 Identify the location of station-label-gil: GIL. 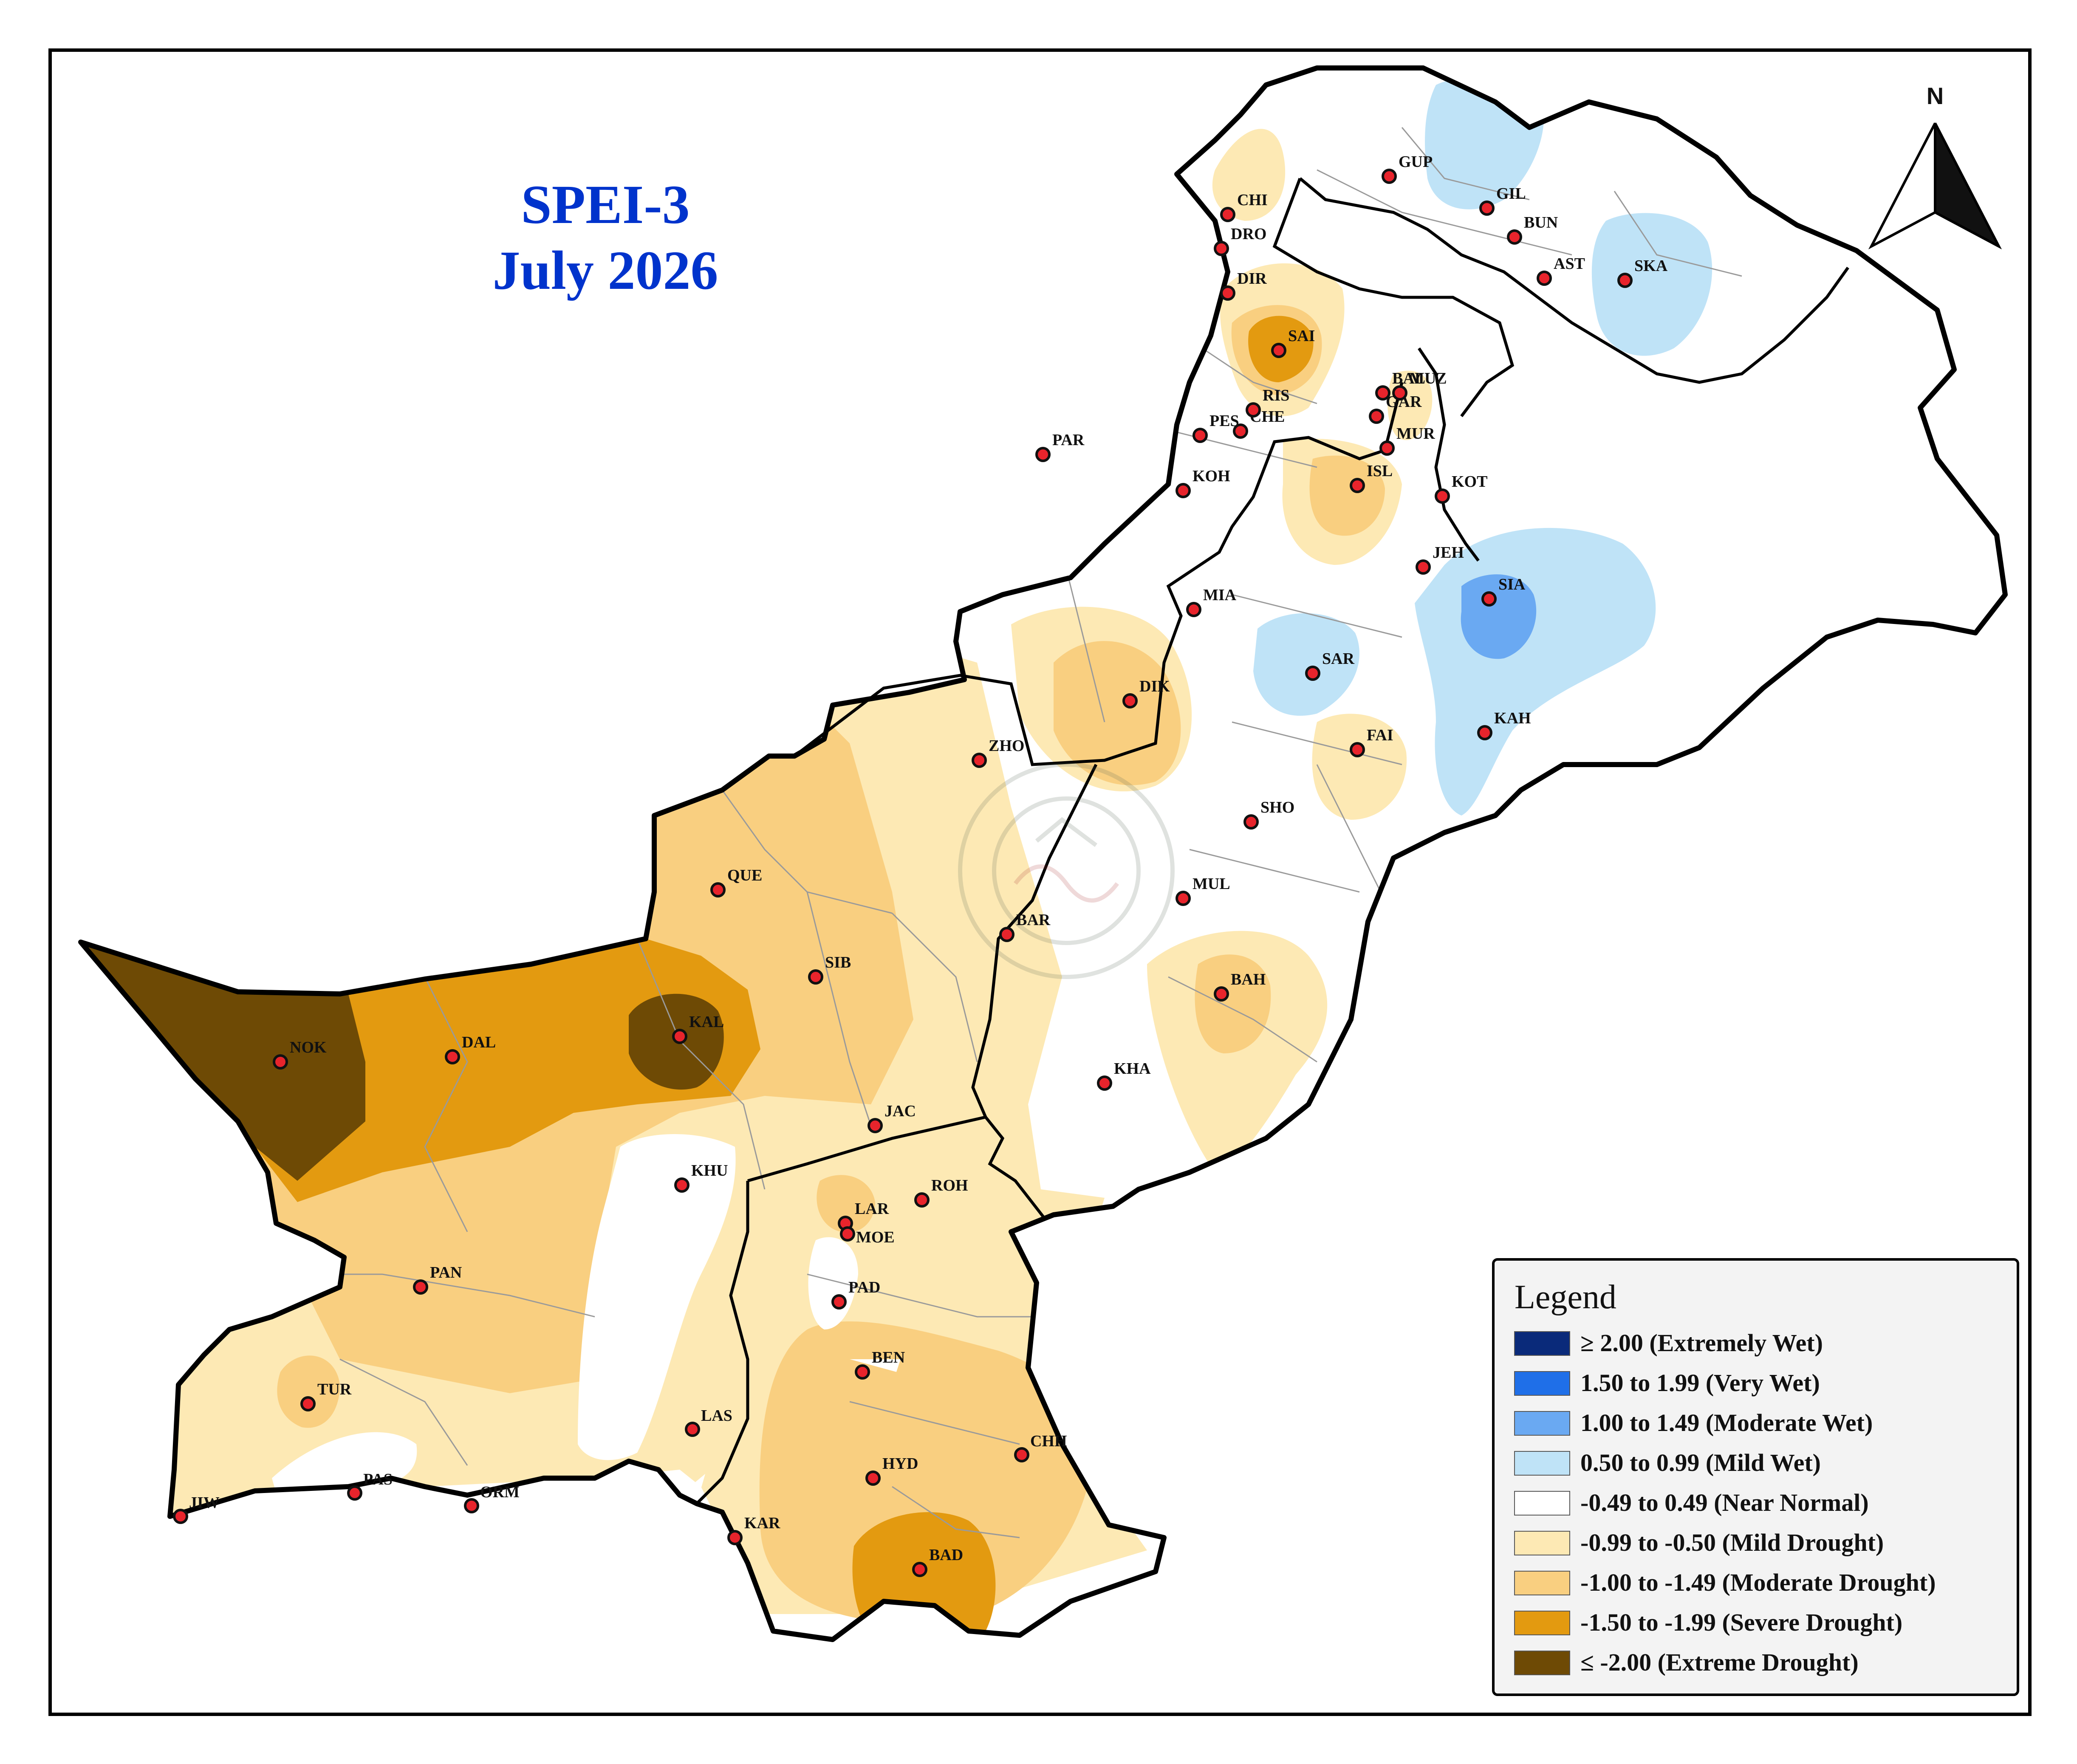
(1511, 194).